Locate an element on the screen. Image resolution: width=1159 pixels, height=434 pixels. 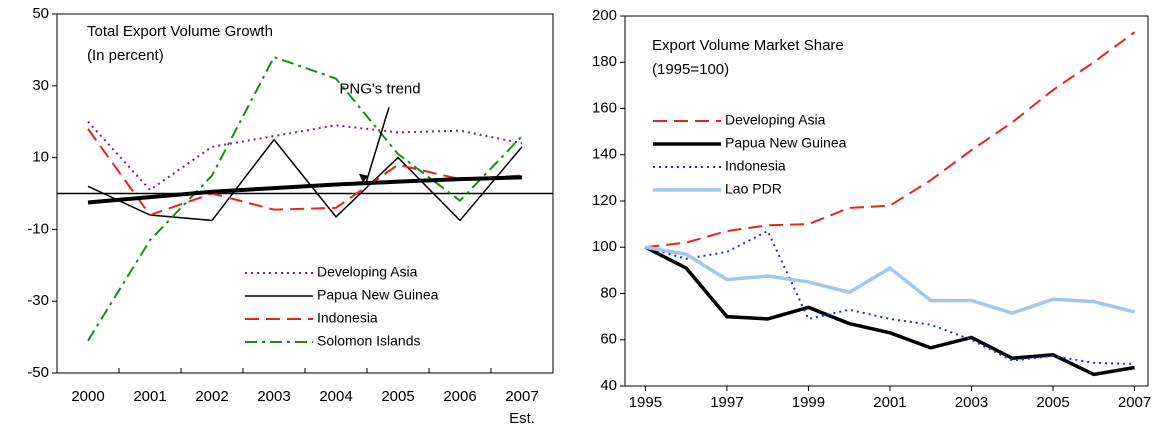
x-tick-label: 1995 is located at coordinates (645, 402).